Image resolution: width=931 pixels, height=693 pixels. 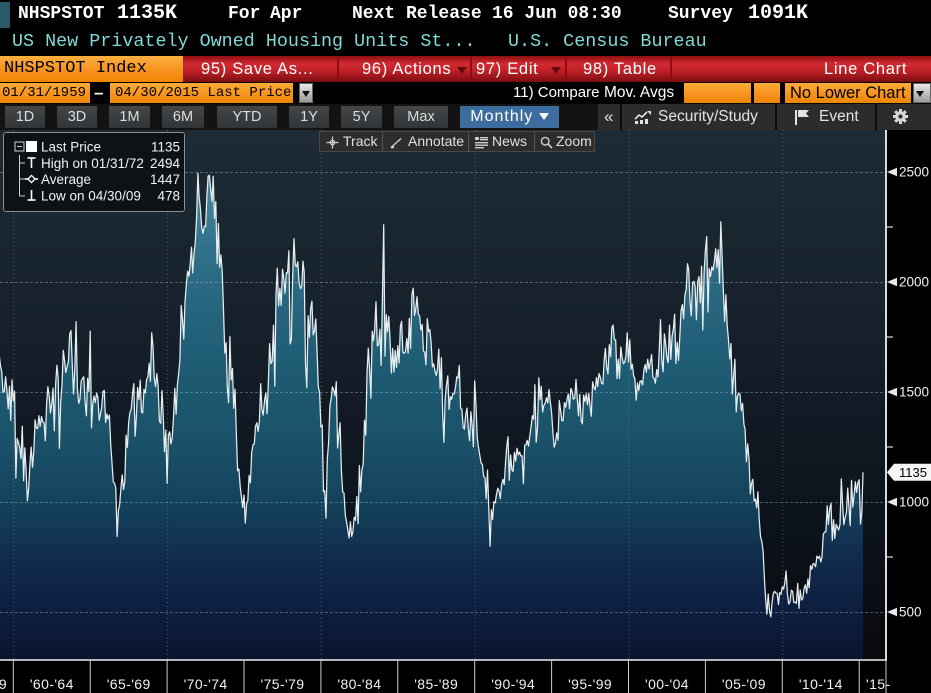 I want to click on svg-text: '10-'14, so click(x=821, y=684).